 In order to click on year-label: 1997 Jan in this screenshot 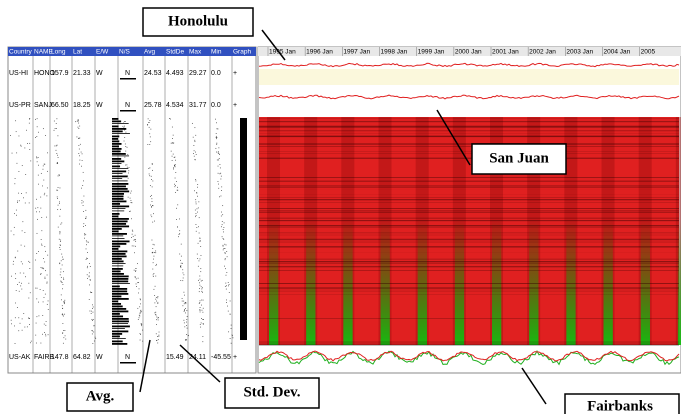, I will do `click(356, 52)`.